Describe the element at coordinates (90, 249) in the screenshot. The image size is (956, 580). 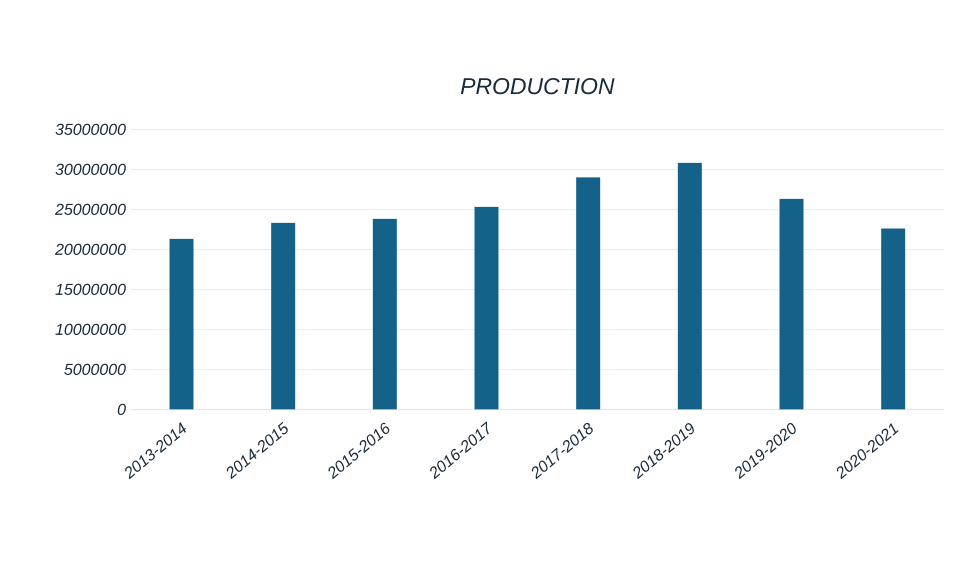
I see `y-tick-label: 20000000` at that location.